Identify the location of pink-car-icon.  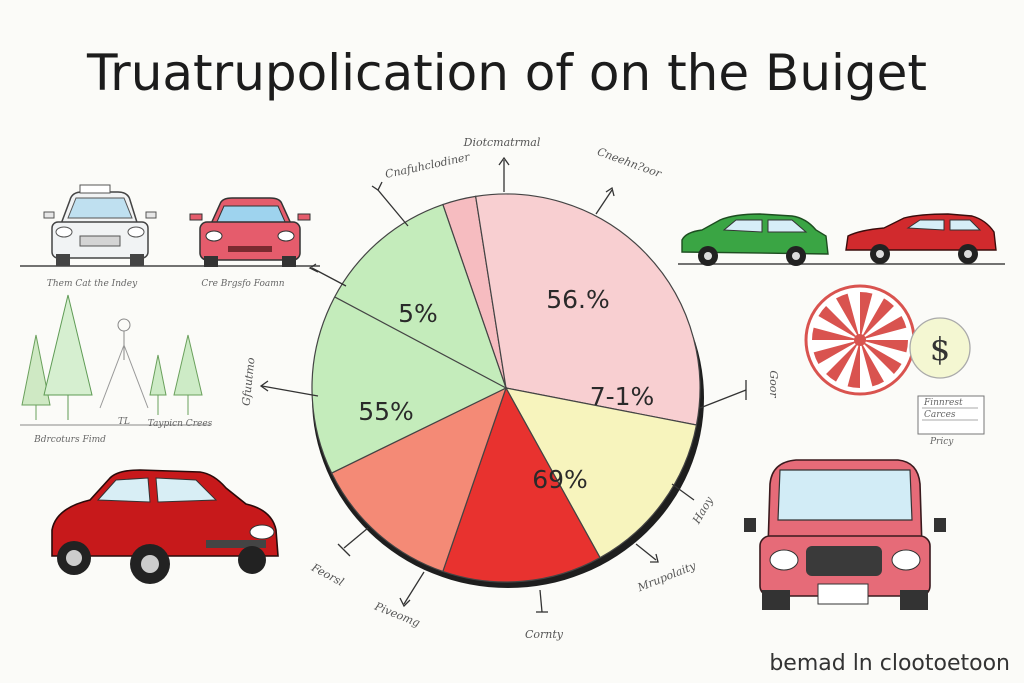
(250, 232).